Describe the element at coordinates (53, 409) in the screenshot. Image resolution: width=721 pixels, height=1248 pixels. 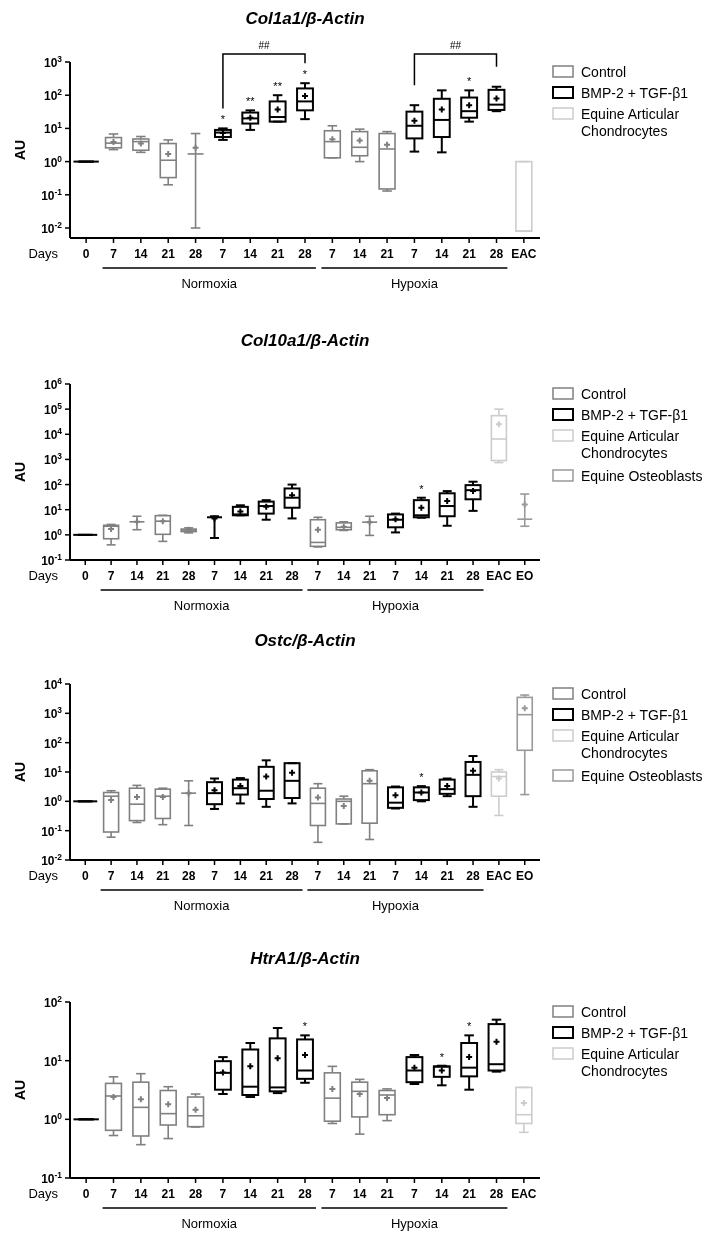
I see `y-tick-label: 10$^{5}$` at that location.